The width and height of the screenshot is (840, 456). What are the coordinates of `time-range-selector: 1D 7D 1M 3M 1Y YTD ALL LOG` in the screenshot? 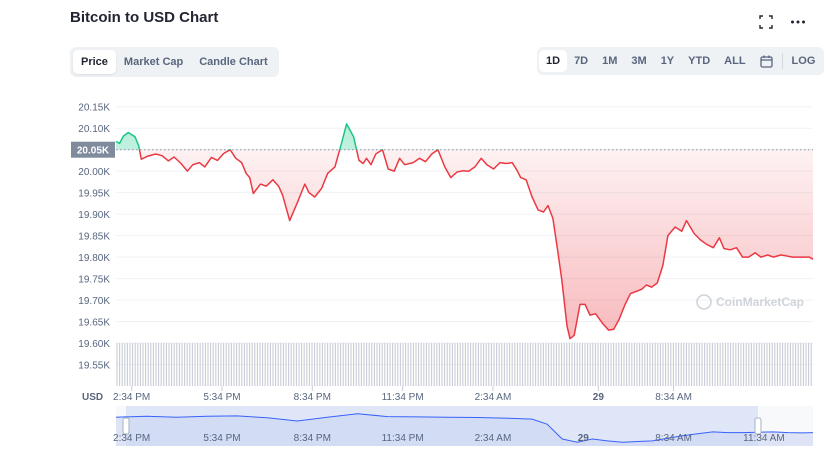 It's located at (681, 61).